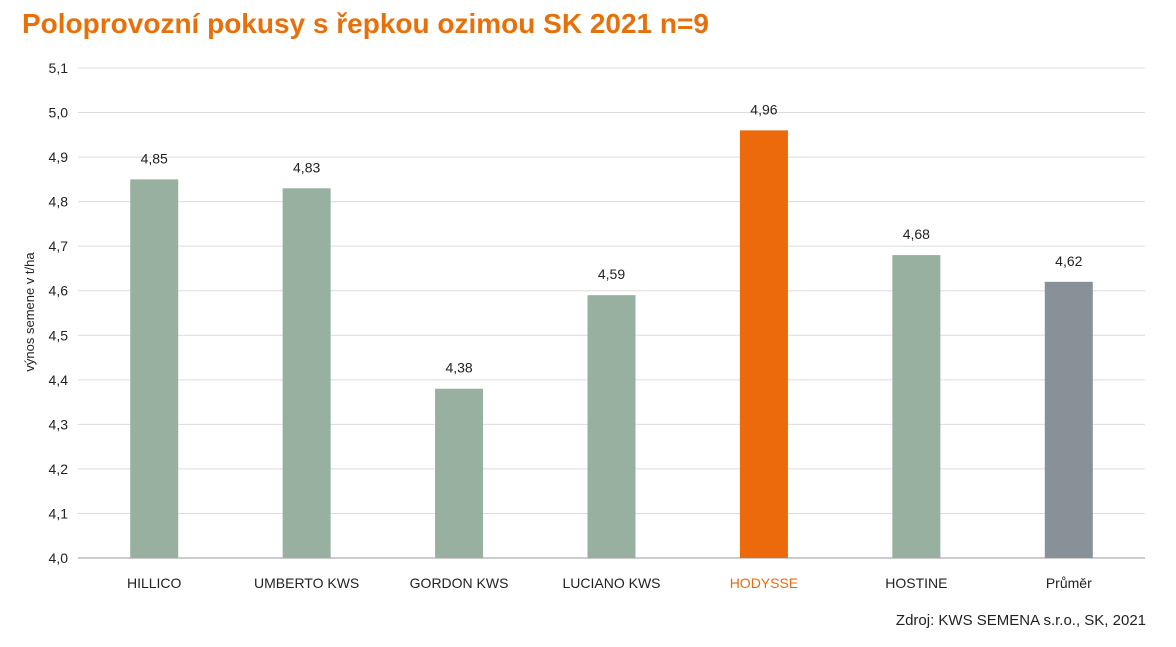 This screenshot has width=1176, height=647. What do you see at coordinates (611, 274) in the screenshot?
I see `value-label-luciano-kws: 4,59` at bounding box center [611, 274].